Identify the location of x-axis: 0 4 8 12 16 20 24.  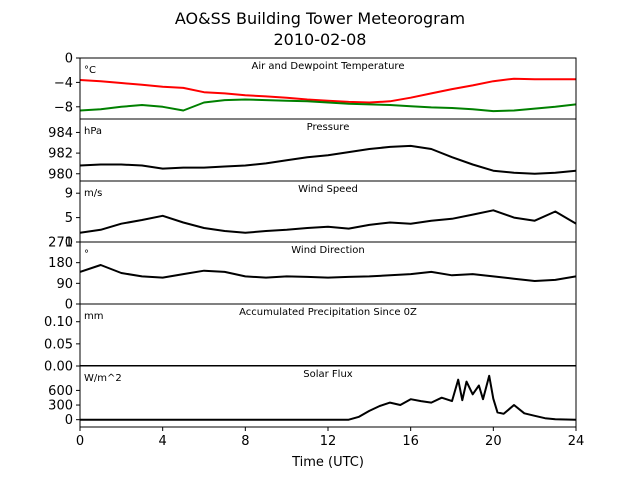
(330, 438).